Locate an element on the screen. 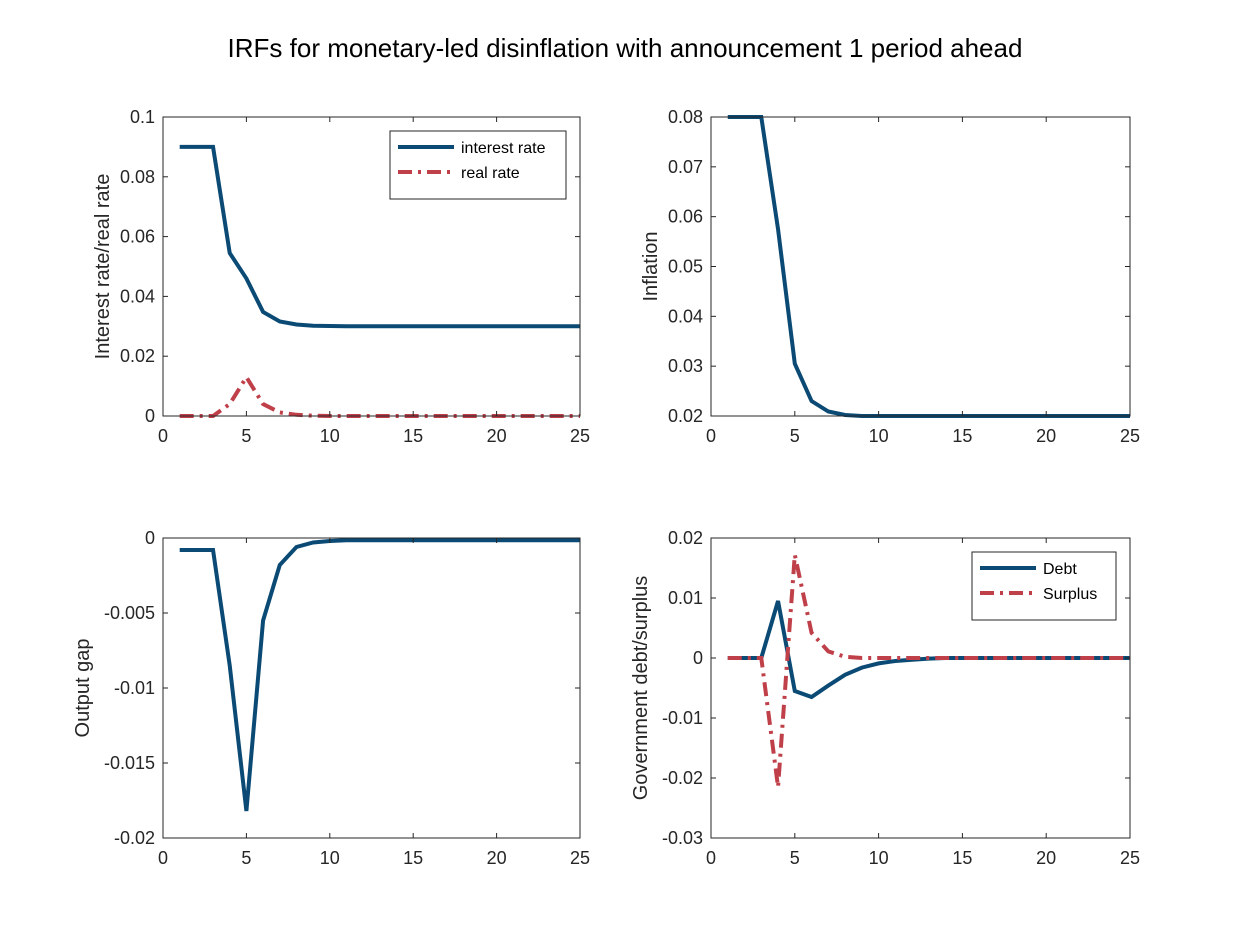  legend: Debt Surplus is located at coordinates (1044, 586).